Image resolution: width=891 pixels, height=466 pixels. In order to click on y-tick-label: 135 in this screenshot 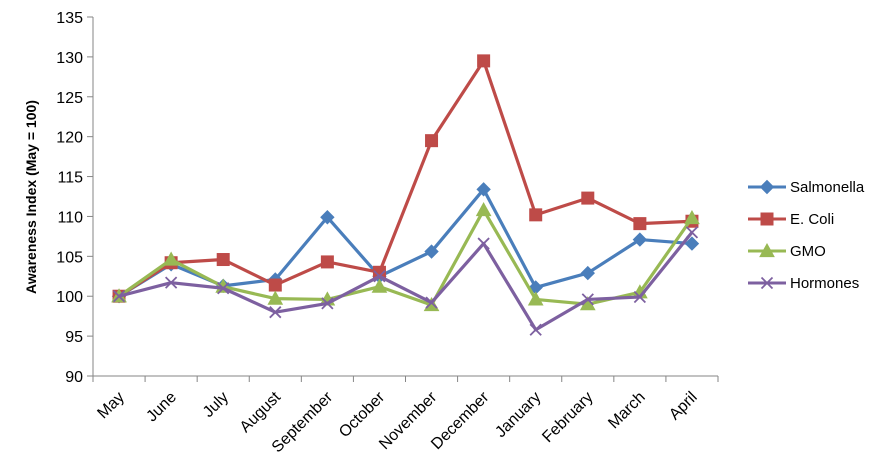, I will do `click(69, 18)`.